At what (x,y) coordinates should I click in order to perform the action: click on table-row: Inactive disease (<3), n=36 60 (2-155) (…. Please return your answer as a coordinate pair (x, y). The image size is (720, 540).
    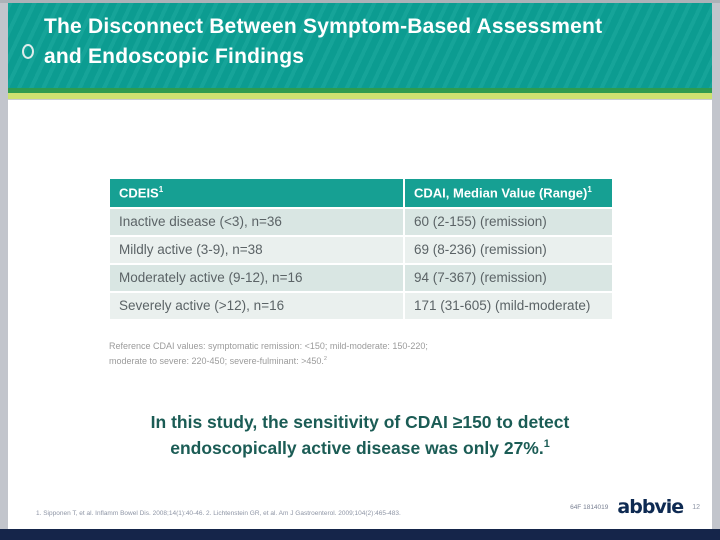
    Looking at the image, I should click on (361, 222).